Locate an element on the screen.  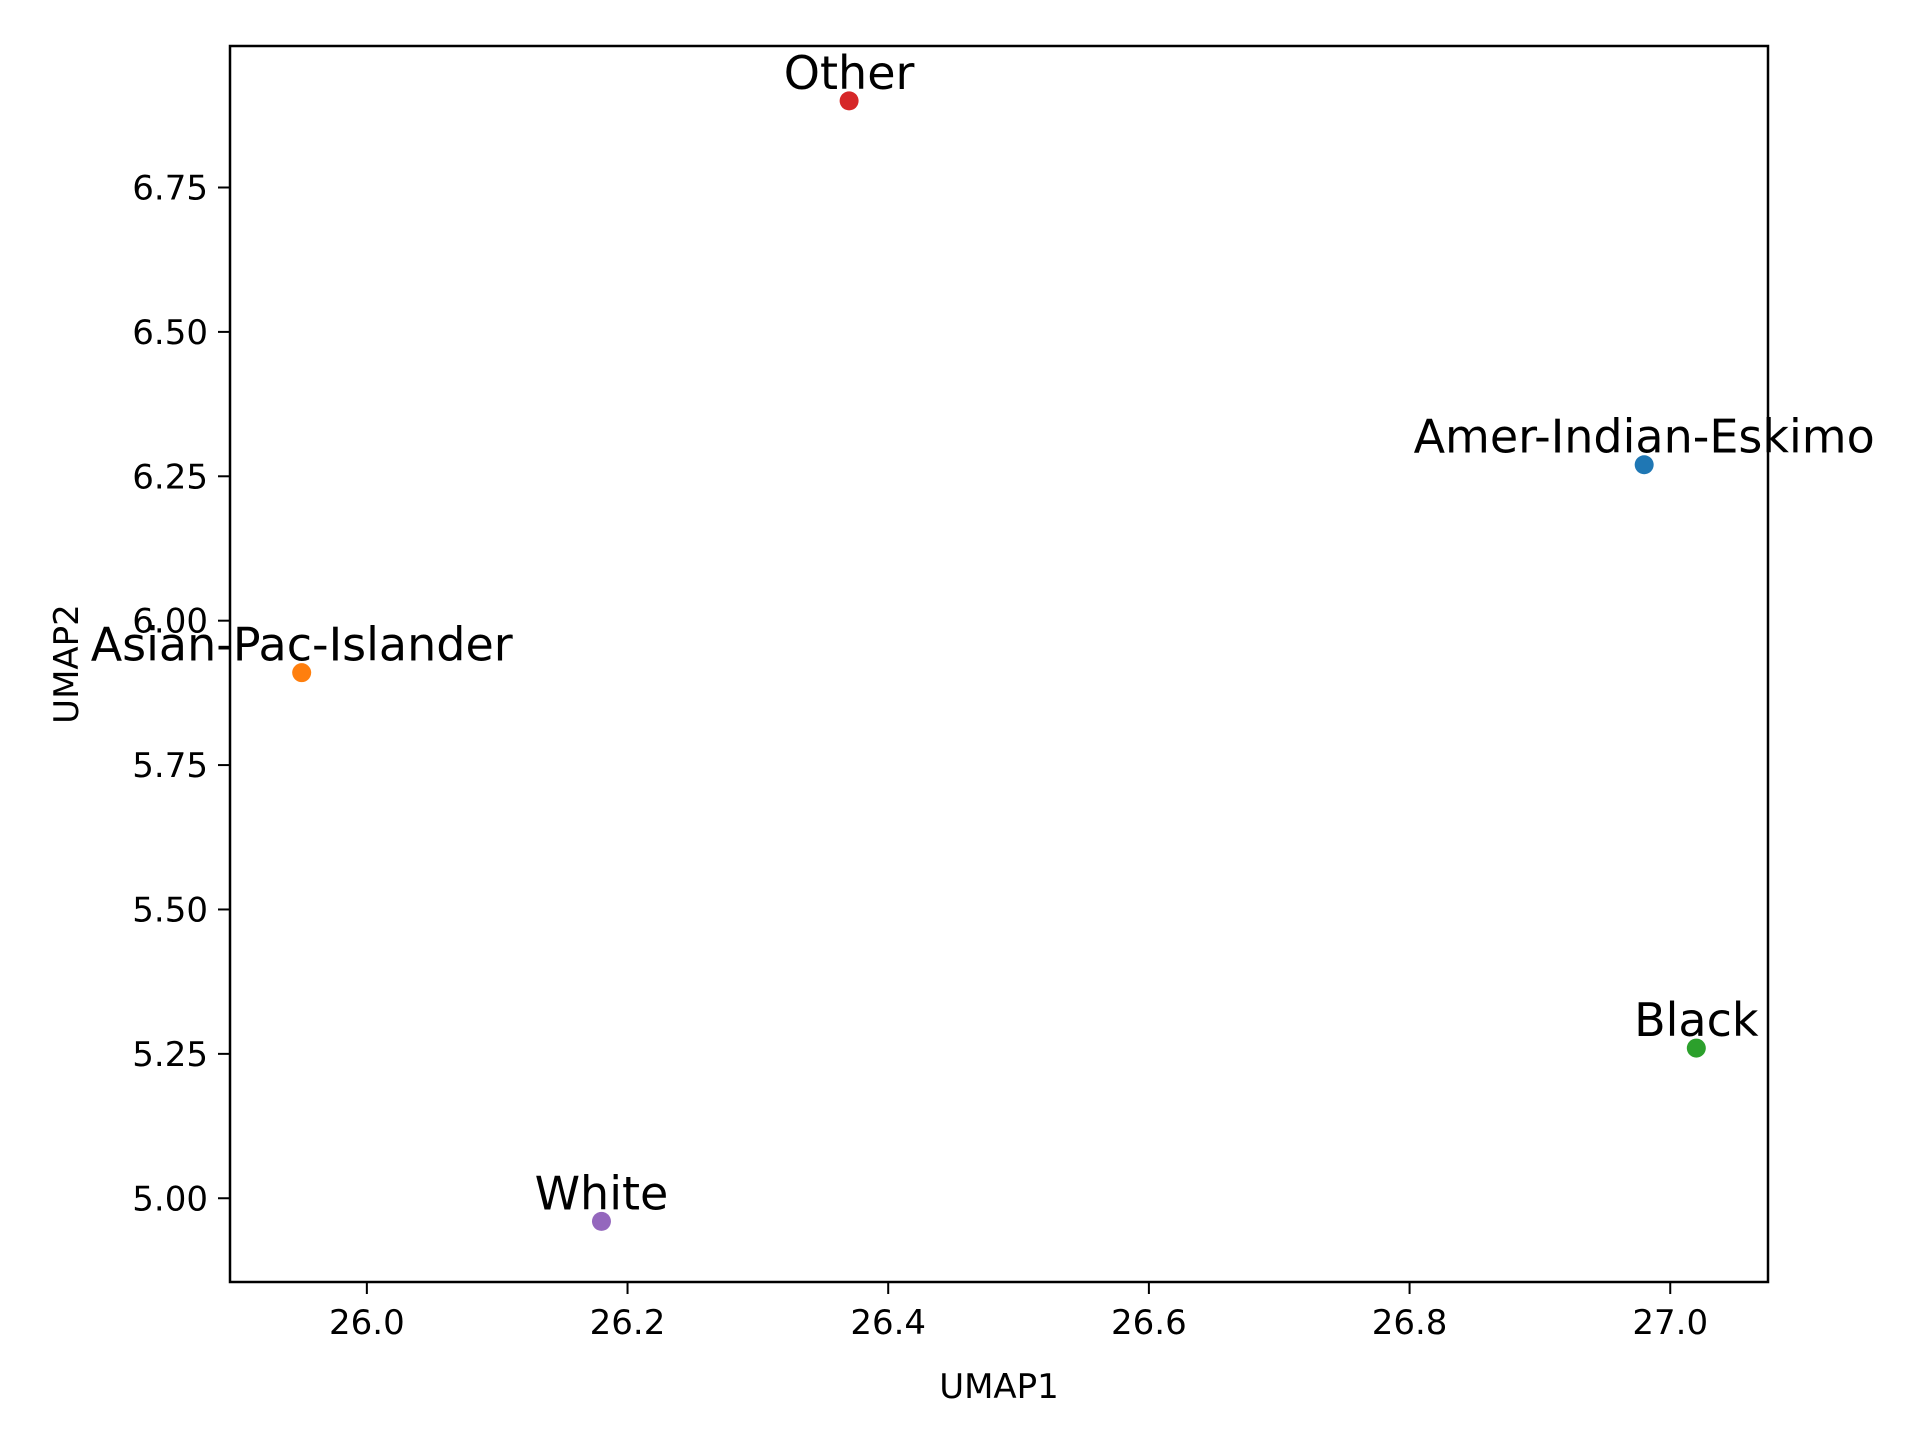
y-tick-label: 6.50 is located at coordinates (170, 333).